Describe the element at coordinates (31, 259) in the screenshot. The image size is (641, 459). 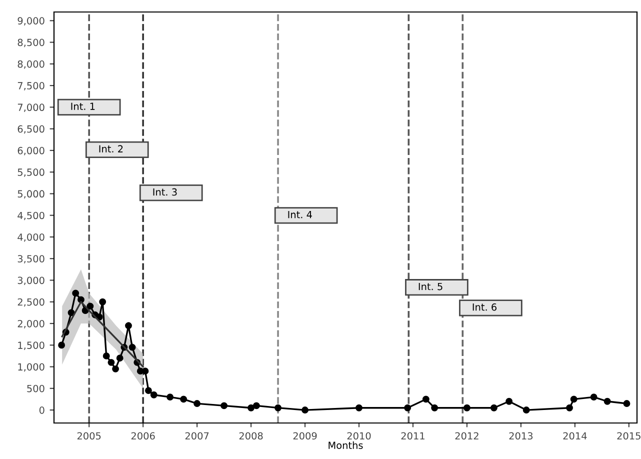
I see `y-tick-label: 3,500` at that location.